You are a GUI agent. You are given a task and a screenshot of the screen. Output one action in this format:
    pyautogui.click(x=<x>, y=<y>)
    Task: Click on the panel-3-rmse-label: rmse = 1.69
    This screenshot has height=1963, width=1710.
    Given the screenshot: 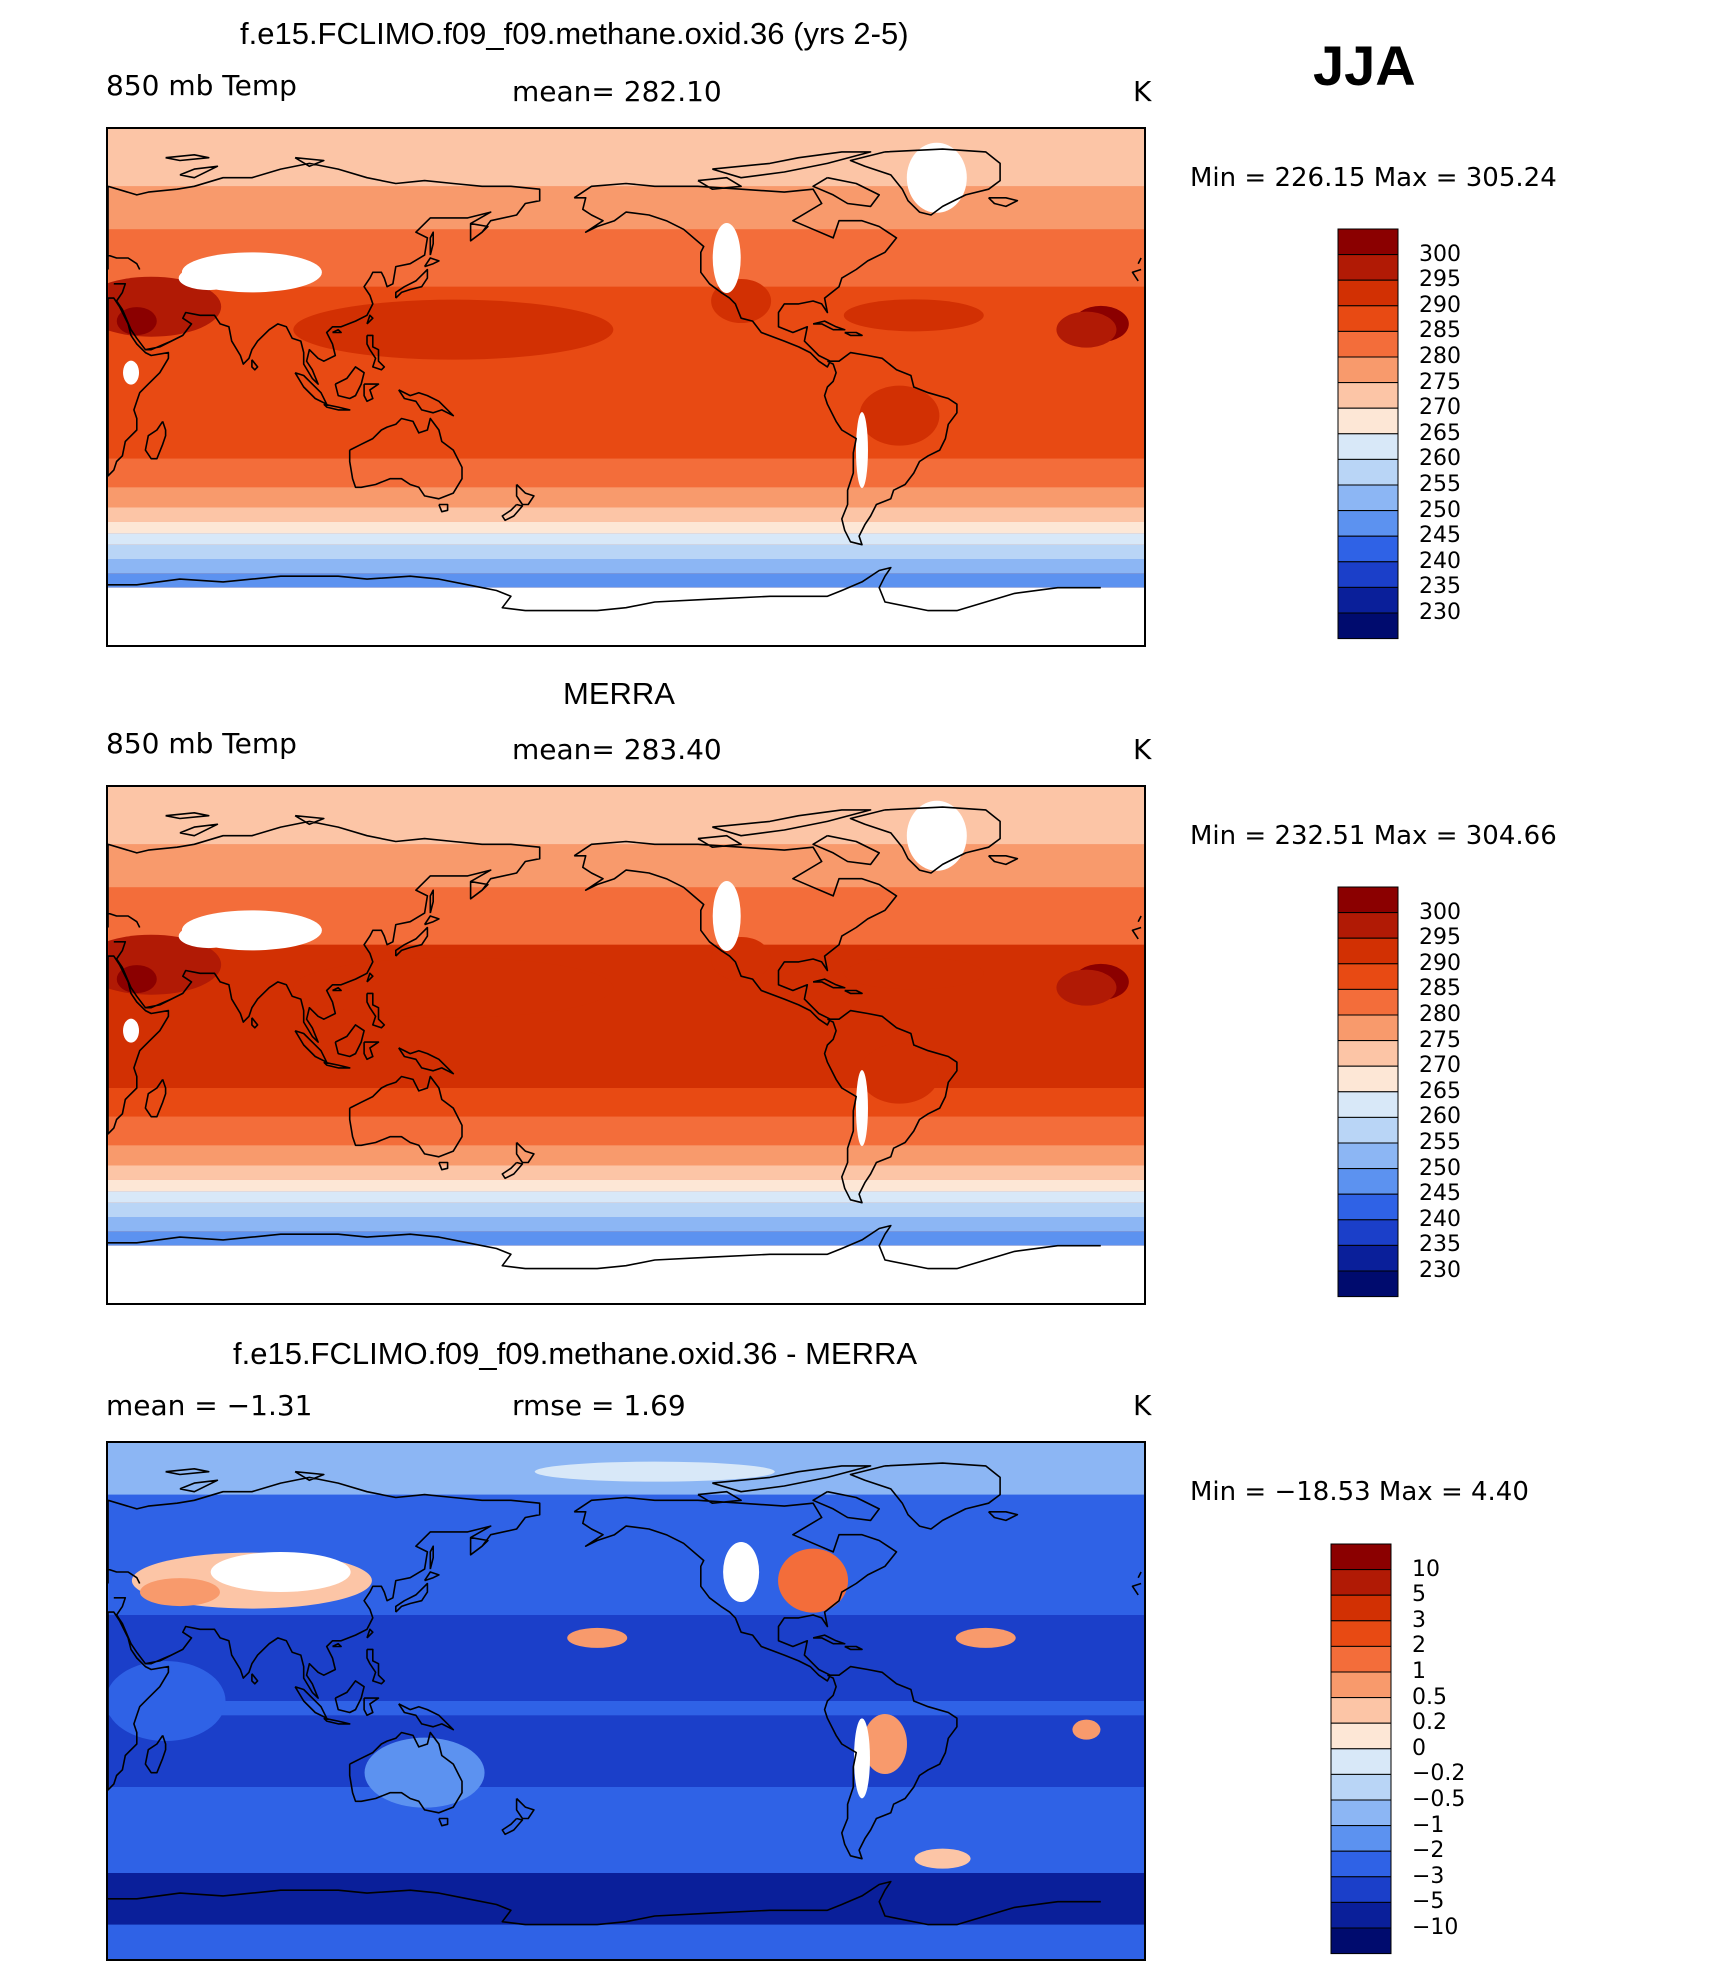 What is the action you would take?
    pyautogui.click(x=599, y=1405)
    